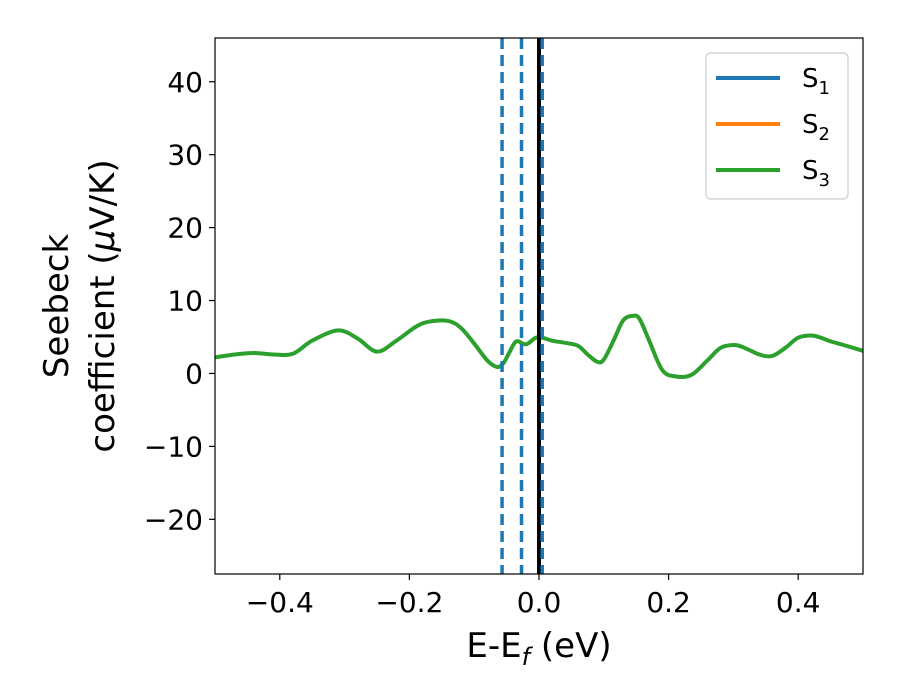 This screenshot has width=900, height=700. Describe the element at coordinates (816, 81) in the screenshot. I see `legend-label-s1: S1` at that location.